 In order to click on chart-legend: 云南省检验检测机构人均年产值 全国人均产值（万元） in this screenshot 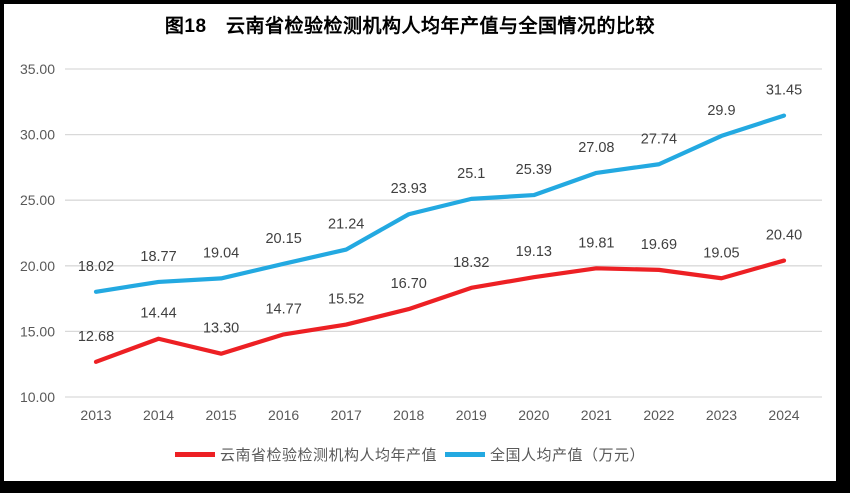, I will do `click(410, 454)`.